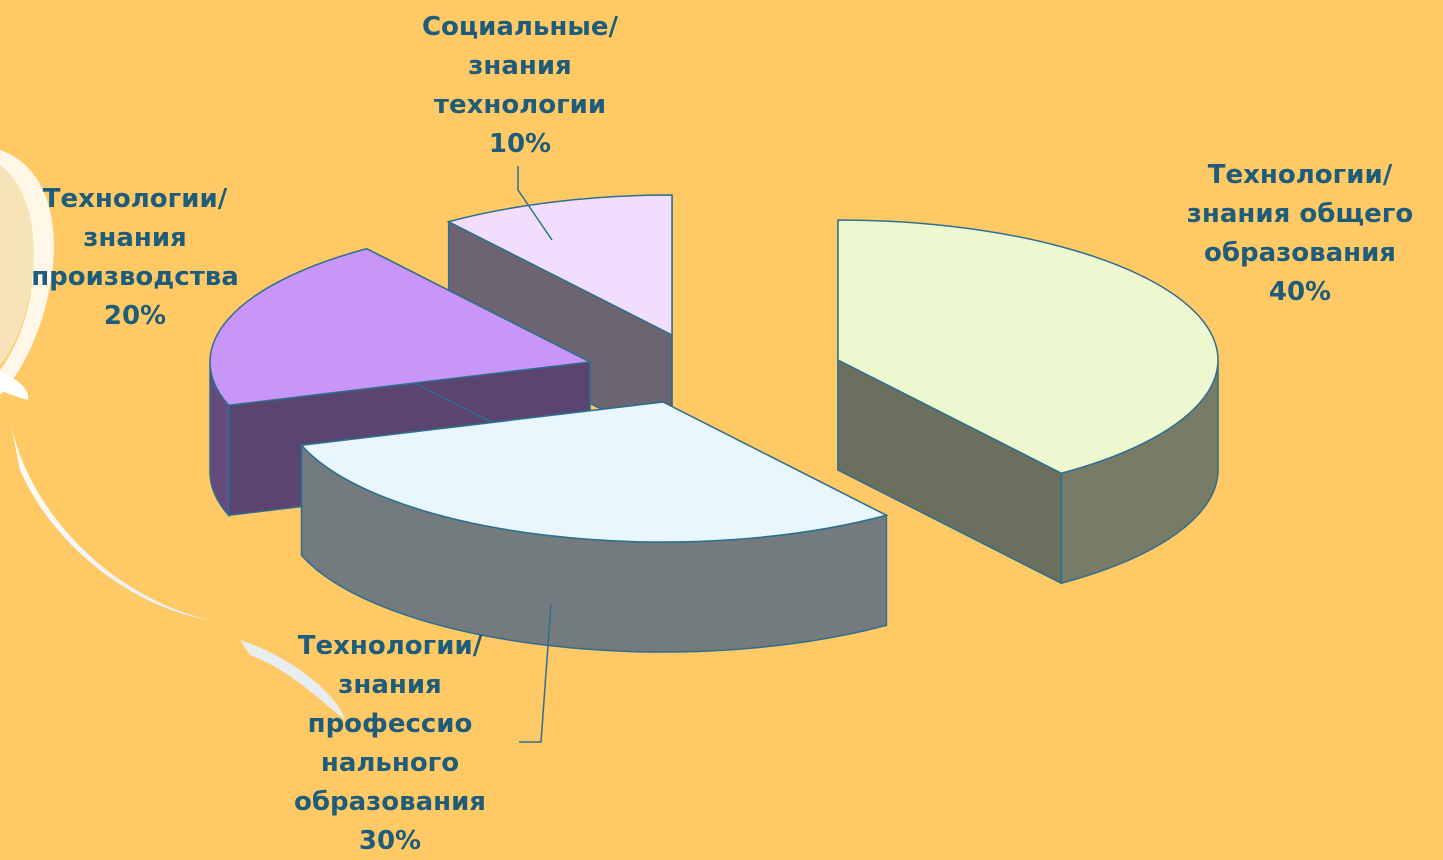  Describe the element at coordinates (535, 673) in the screenshot. I see `leader-line-professional` at that location.